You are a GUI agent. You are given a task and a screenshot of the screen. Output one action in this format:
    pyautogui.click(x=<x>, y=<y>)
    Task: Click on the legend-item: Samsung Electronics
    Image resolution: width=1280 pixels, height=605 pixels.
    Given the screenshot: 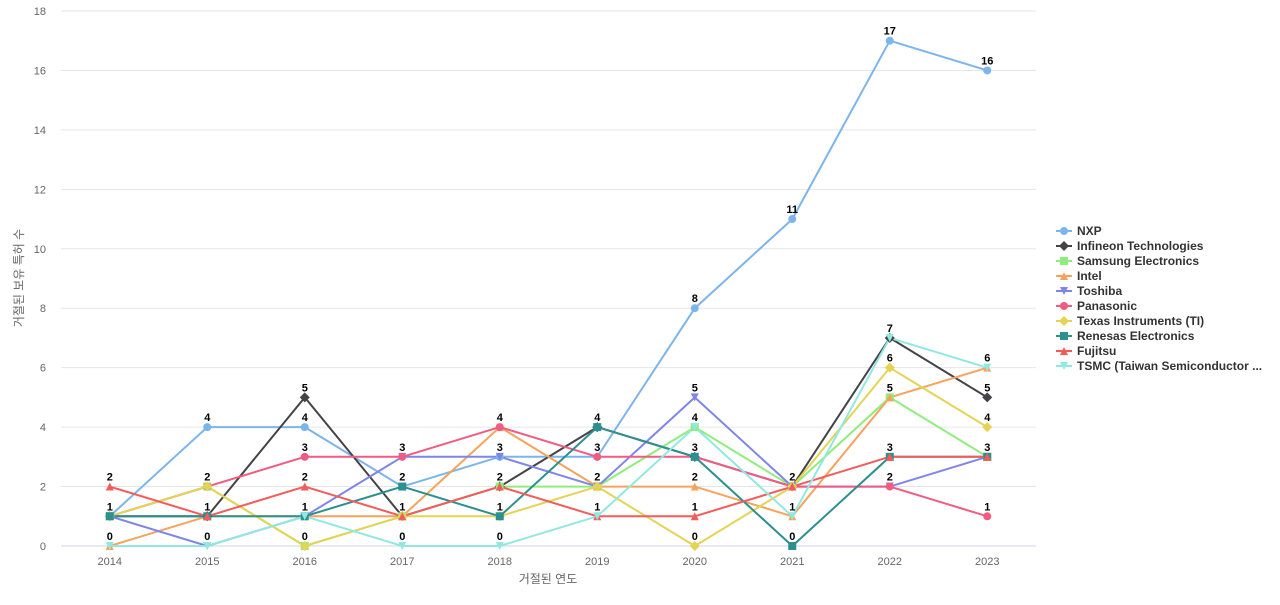 What is the action you would take?
    pyautogui.click(x=1127, y=261)
    